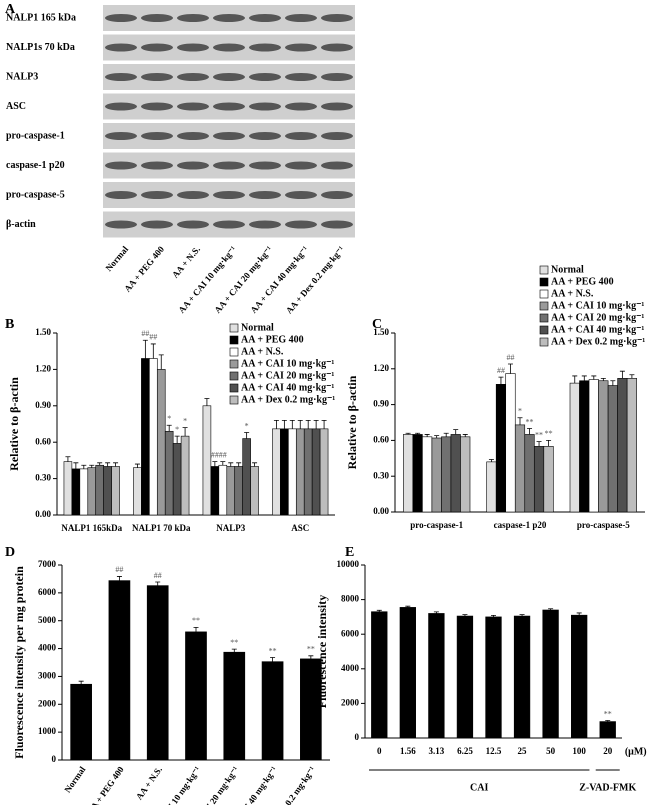  I want to click on significance-label: **, so click(539, 434).